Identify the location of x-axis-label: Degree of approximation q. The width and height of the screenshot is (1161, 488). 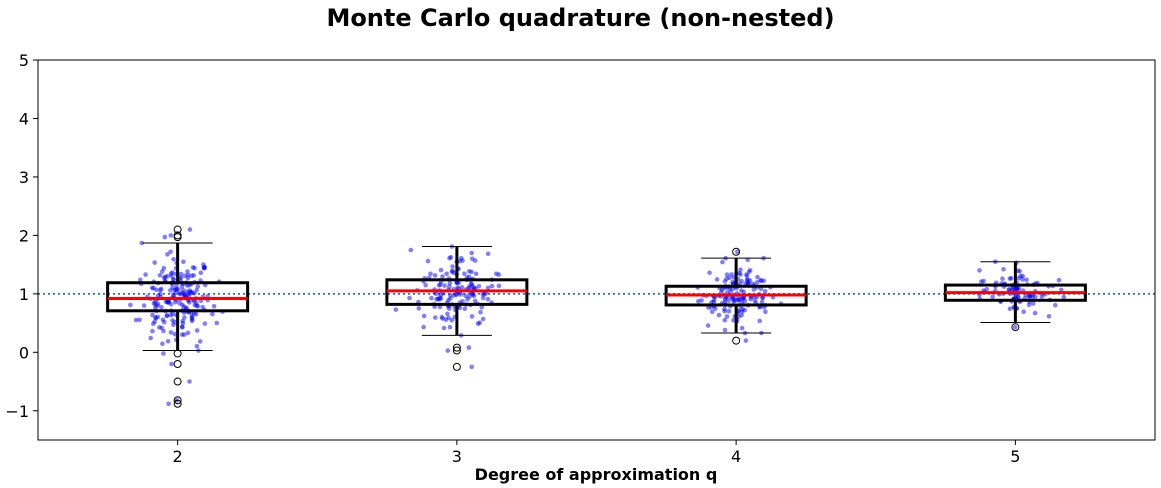
(596, 474).